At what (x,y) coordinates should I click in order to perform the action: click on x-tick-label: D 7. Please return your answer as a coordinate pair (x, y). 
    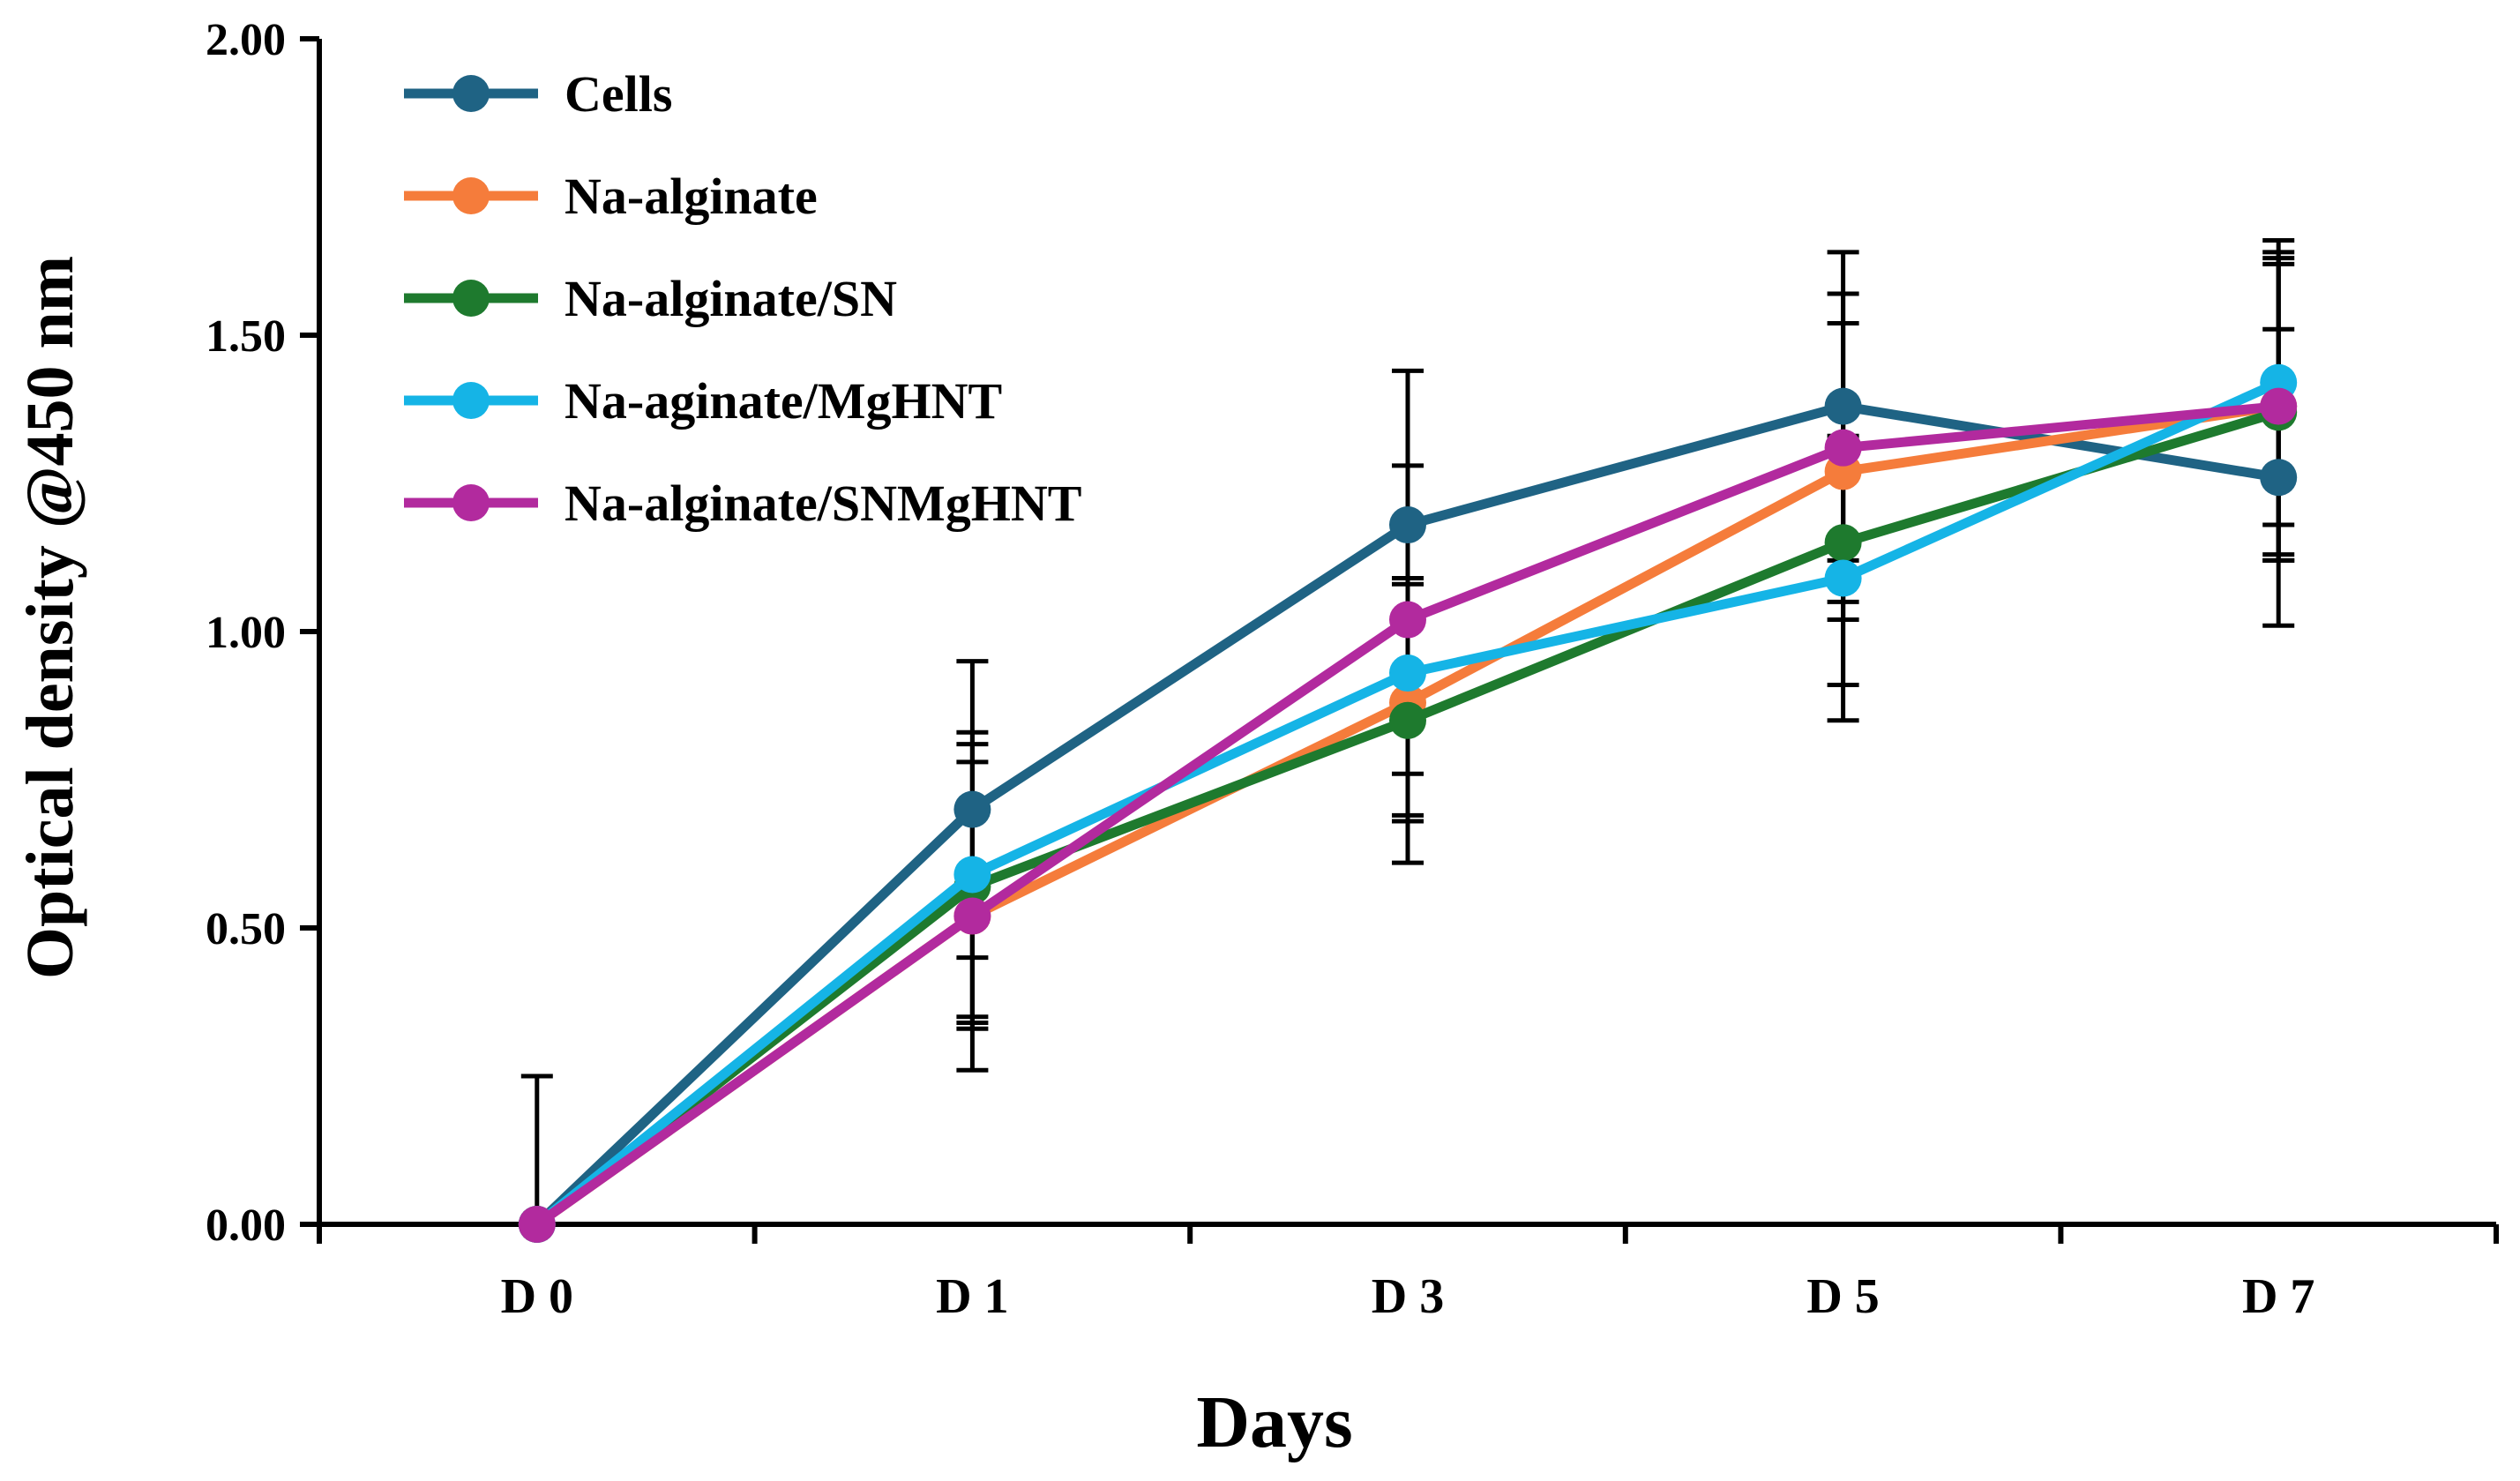
    Looking at the image, I should click on (2278, 1296).